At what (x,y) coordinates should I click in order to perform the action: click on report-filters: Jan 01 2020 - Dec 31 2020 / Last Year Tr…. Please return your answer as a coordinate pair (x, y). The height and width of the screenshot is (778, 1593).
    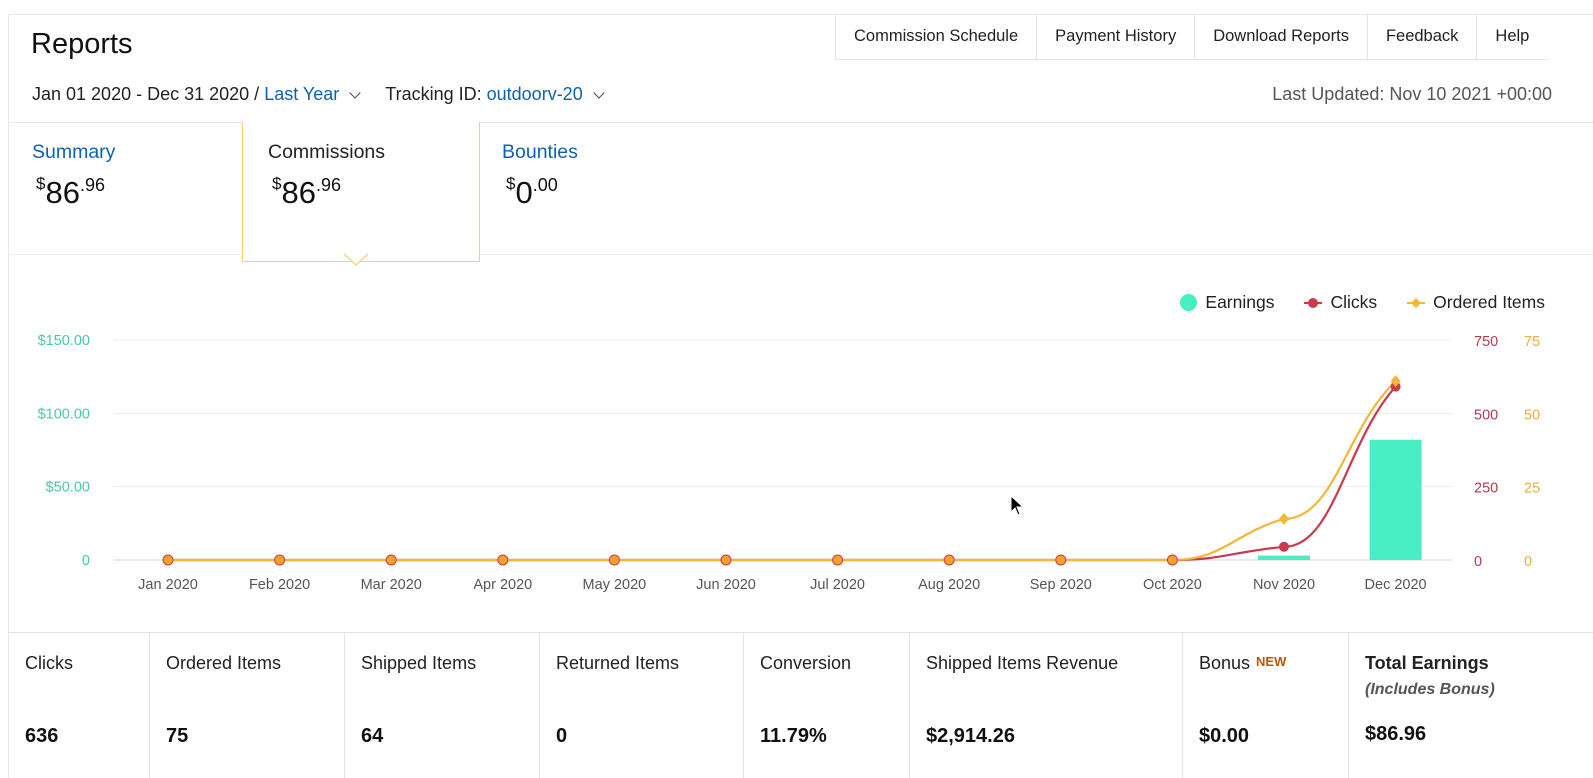
    Looking at the image, I should click on (322, 94).